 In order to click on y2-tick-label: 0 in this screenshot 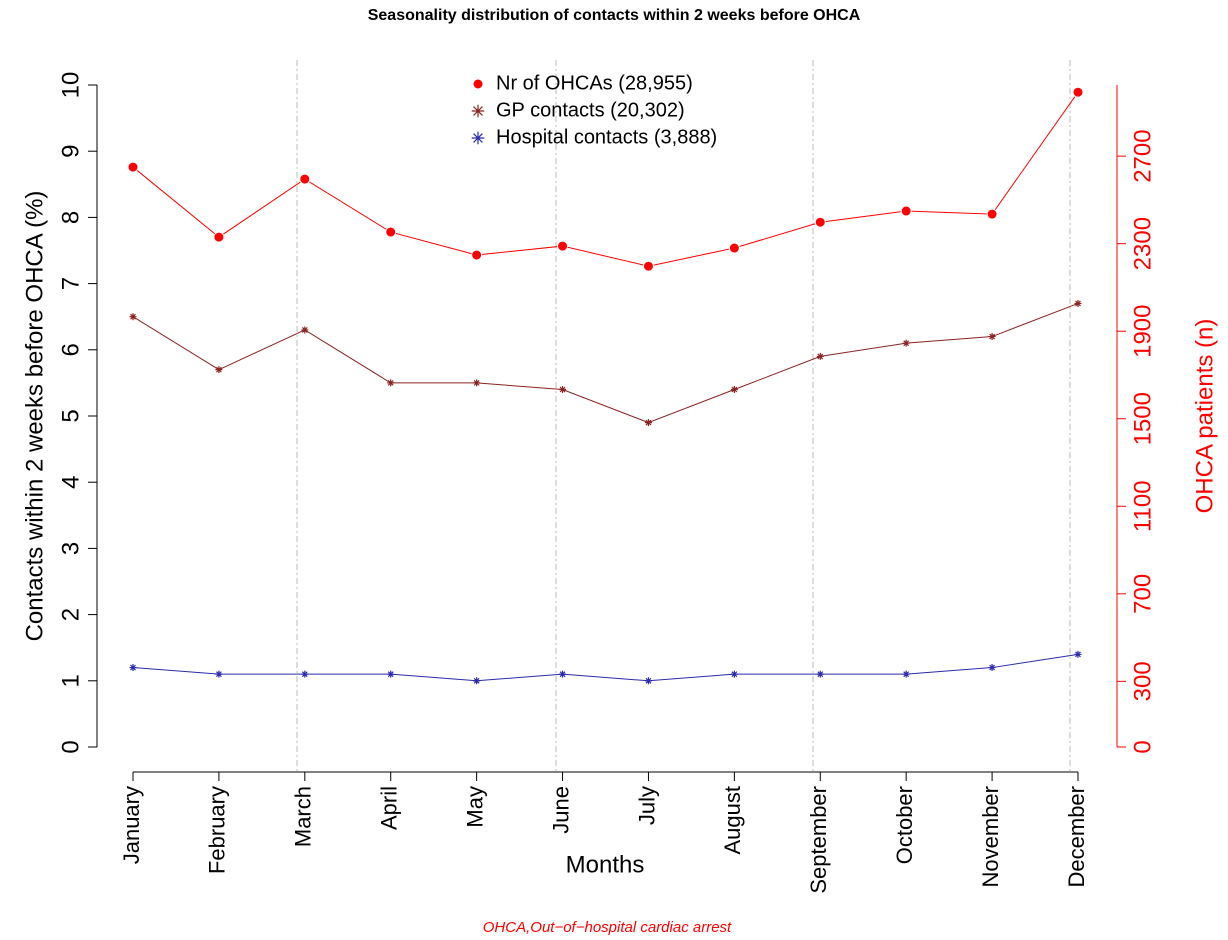, I will do `click(1142, 746)`.